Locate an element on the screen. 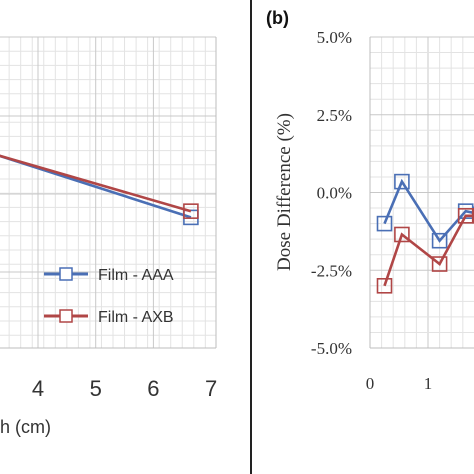  legend-marker-film-axb is located at coordinates (66, 316).